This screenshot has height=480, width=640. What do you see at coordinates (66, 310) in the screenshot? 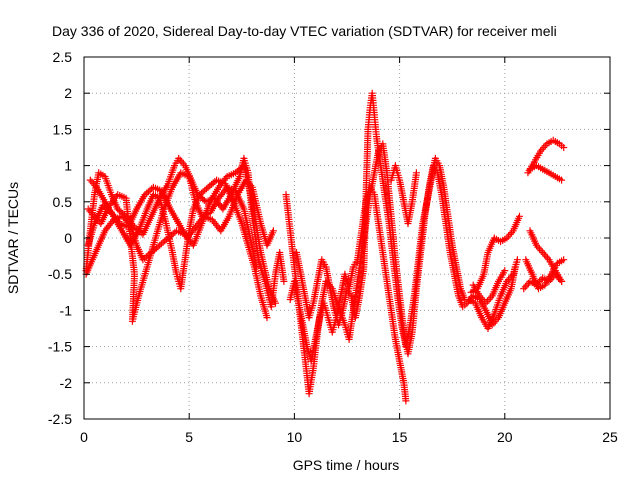
I see `y-tick-label: -1` at bounding box center [66, 310].